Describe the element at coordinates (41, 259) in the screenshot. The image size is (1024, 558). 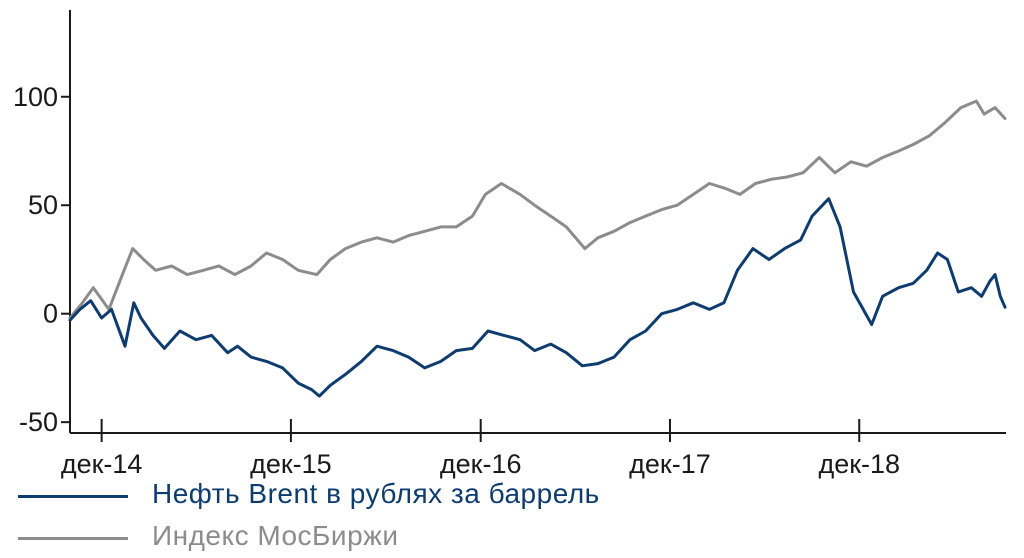
I see `y-ticks: -50 0 50 100` at that location.